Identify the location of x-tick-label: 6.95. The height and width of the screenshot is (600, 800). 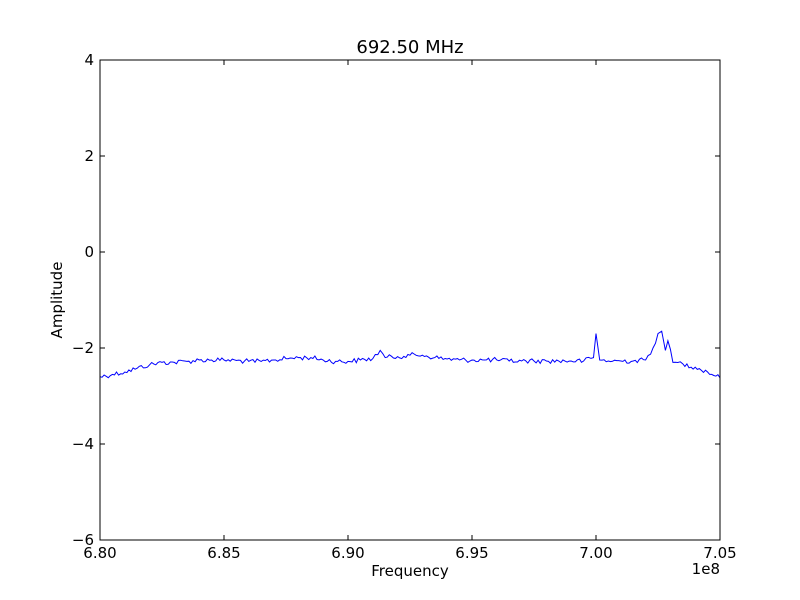
(471, 553).